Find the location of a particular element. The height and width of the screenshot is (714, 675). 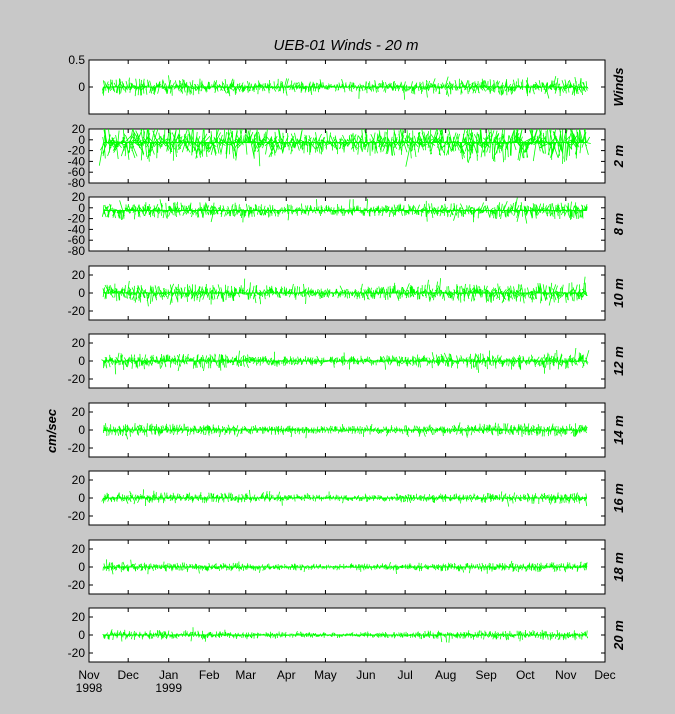

panel-label: 8 m is located at coordinates (618, 223).